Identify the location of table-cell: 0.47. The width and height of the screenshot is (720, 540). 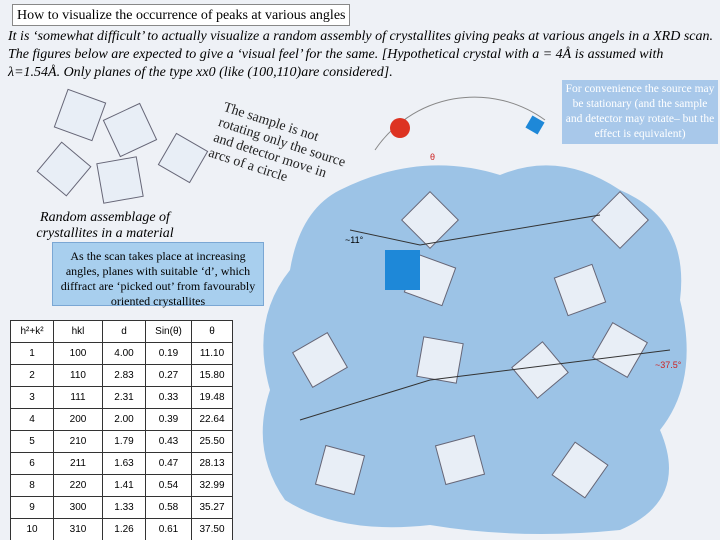
(168, 463).